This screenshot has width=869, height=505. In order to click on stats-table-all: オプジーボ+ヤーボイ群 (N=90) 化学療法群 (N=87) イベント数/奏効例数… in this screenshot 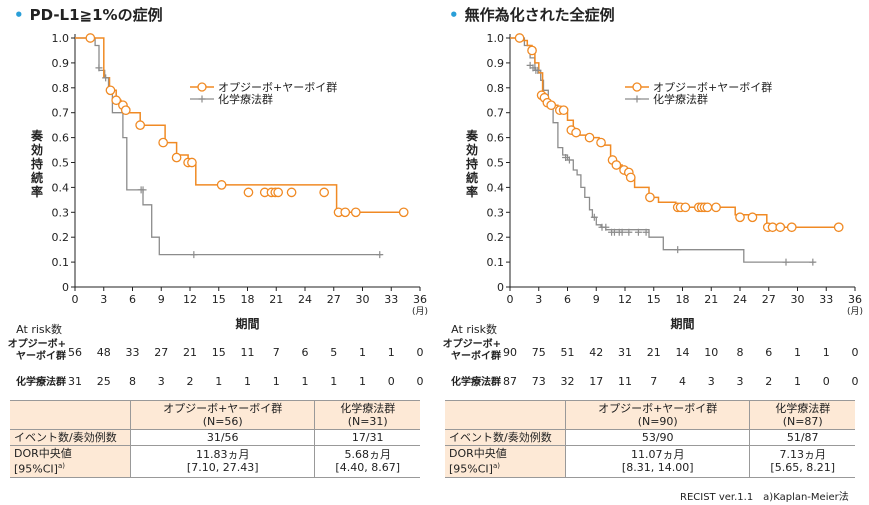, I will do `click(650, 439)`.